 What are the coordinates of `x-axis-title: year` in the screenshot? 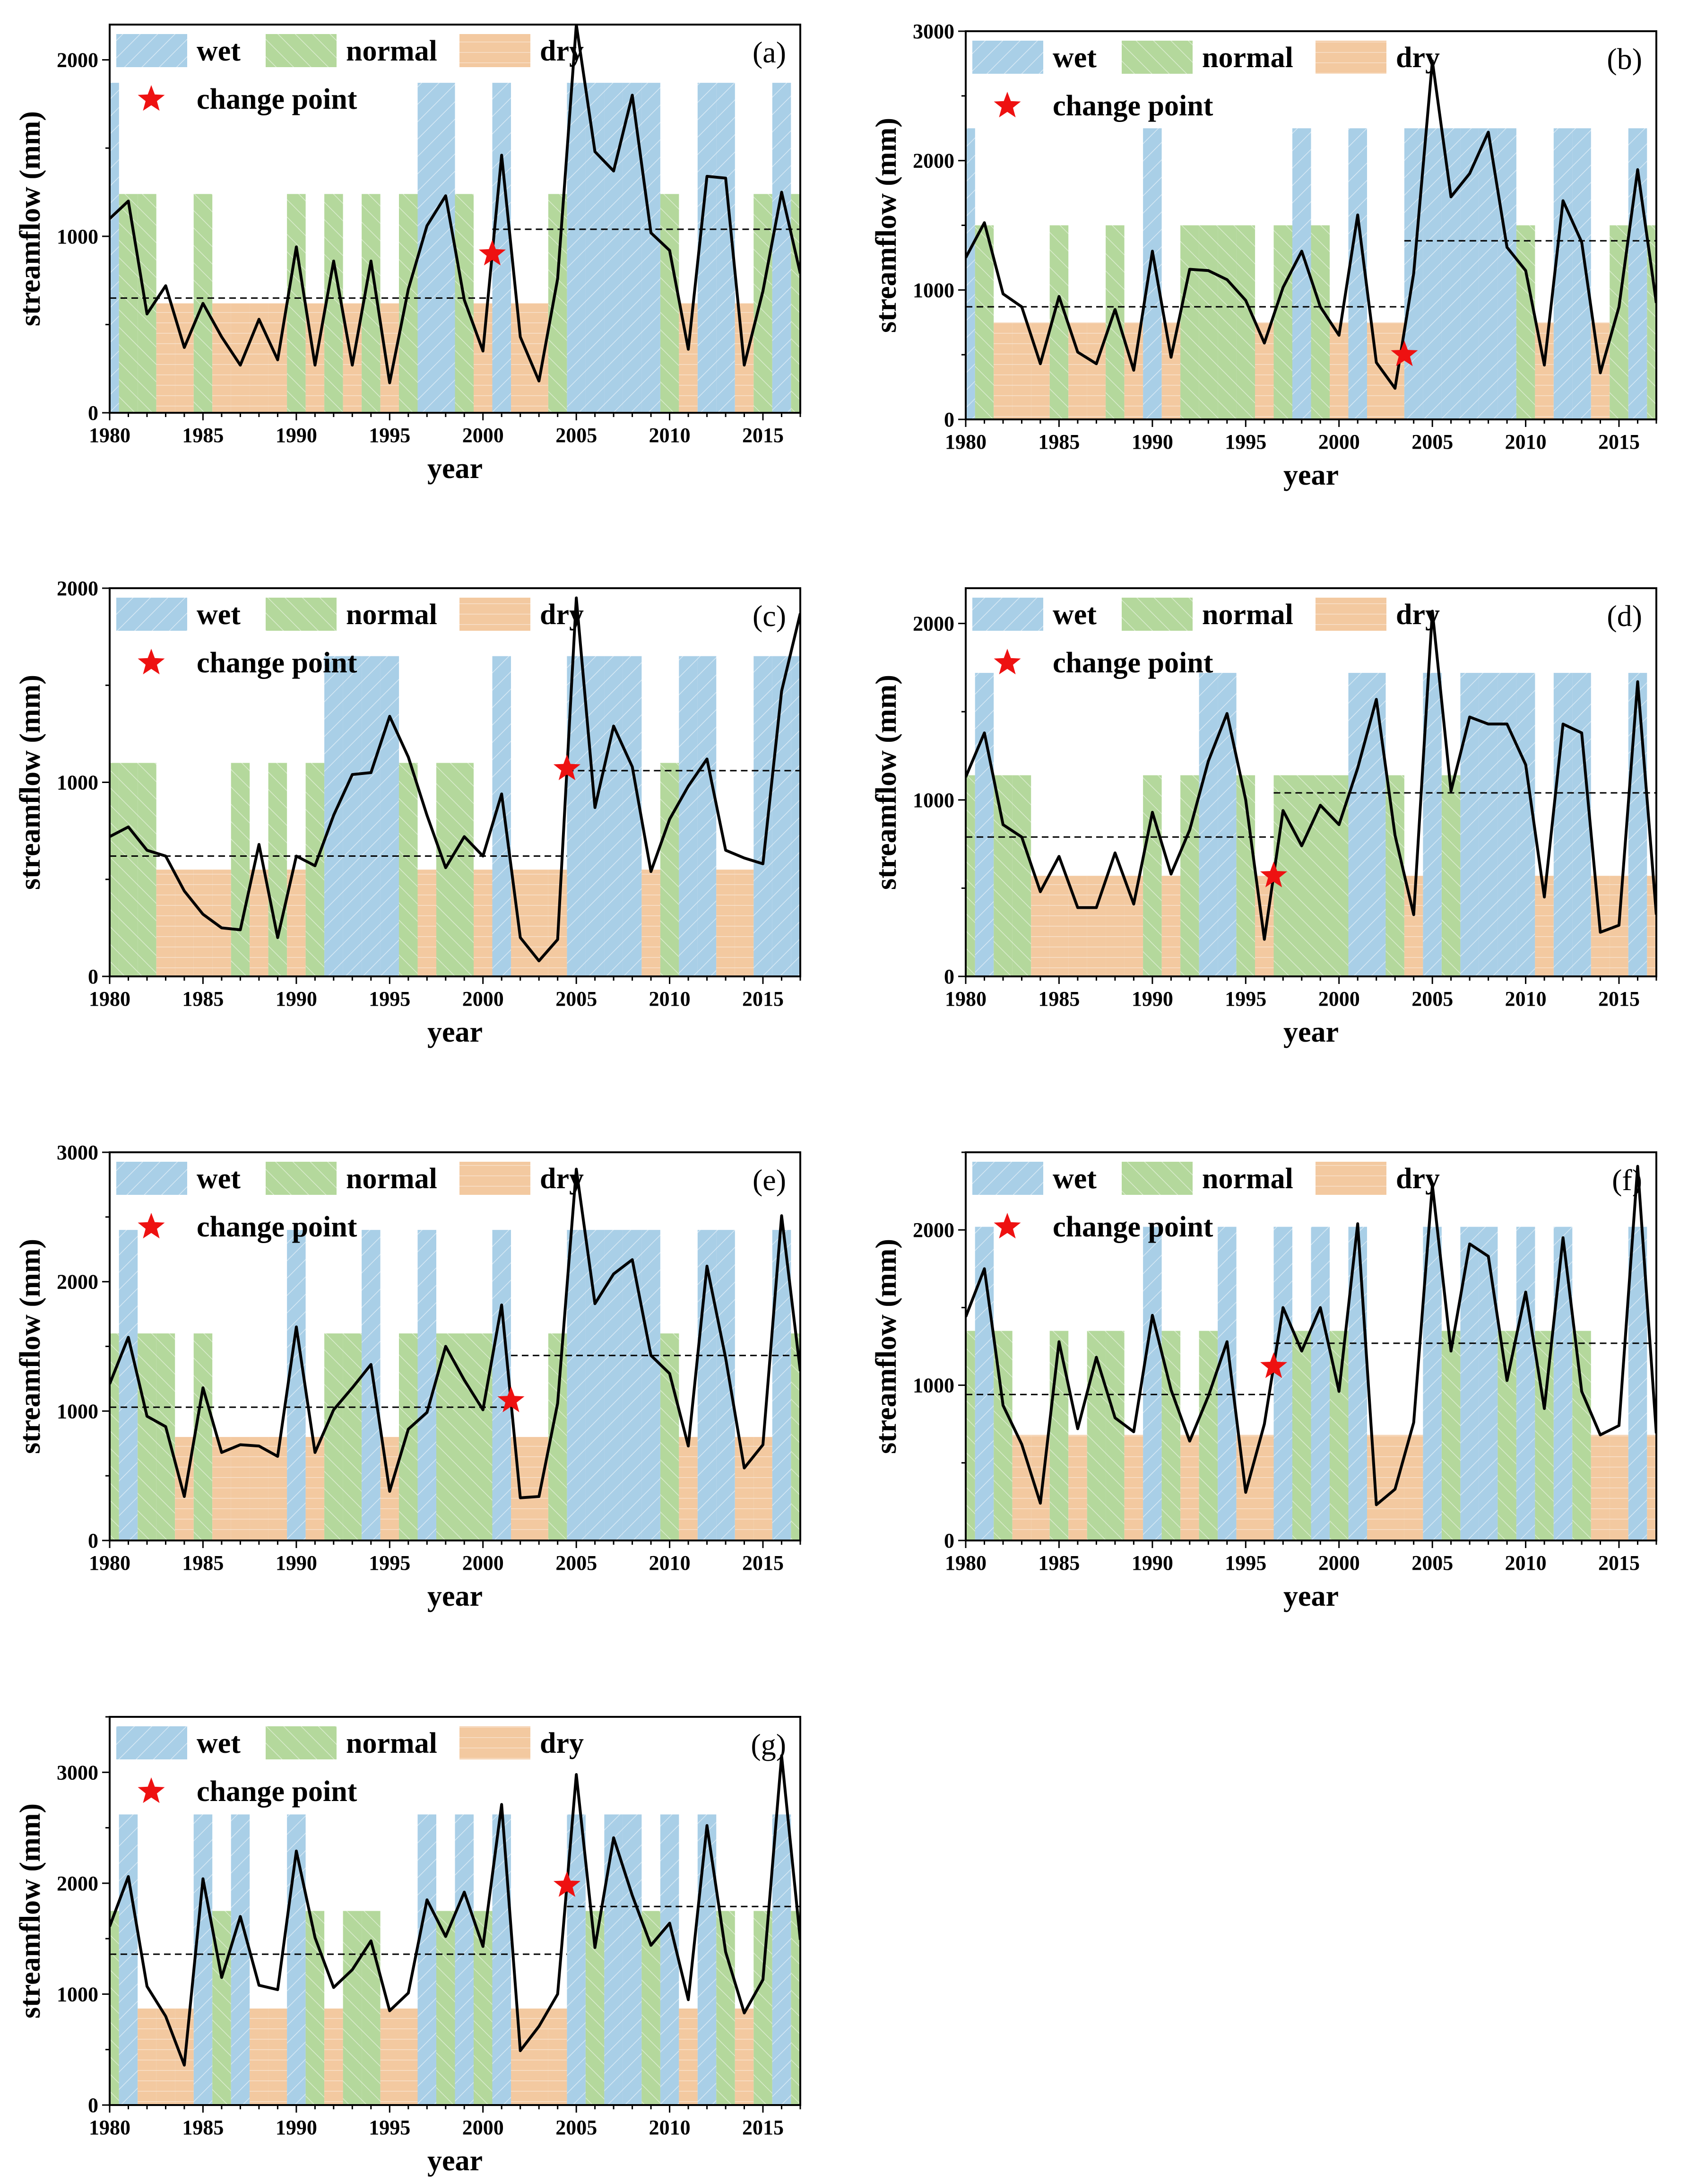 It's located at (1311, 475).